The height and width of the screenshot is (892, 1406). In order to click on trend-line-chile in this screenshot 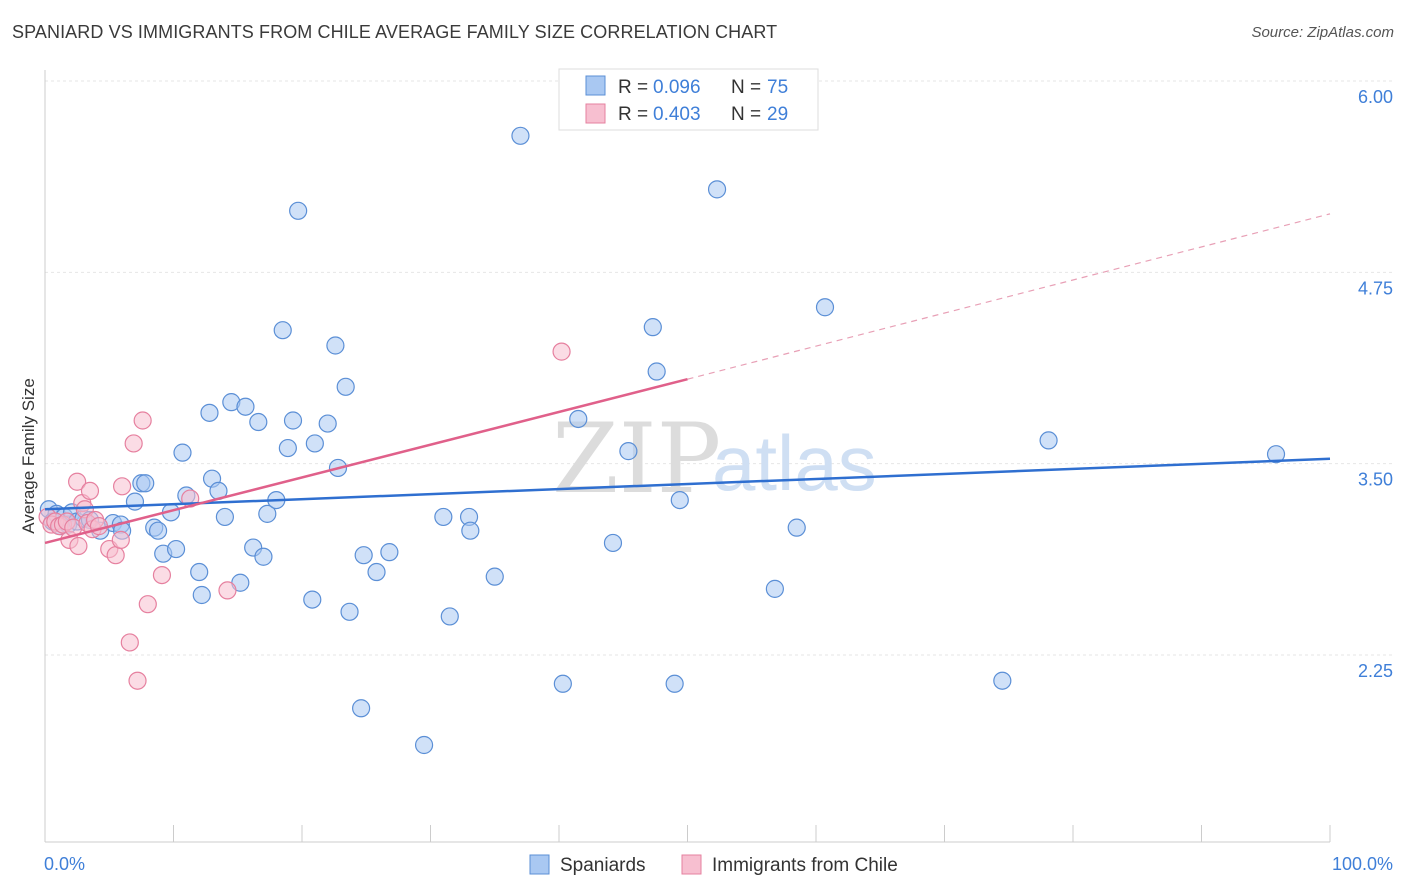, I will do `click(366, 461)`.